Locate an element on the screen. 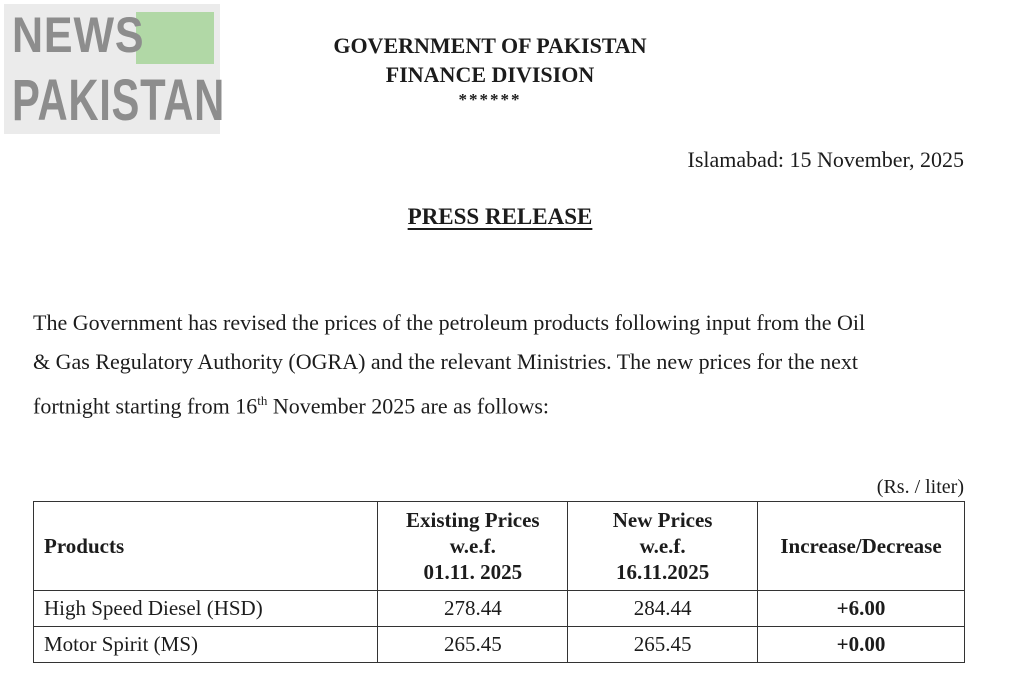 Image resolution: width=1024 pixels, height=681 pixels. logo-word-news: NEWS is located at coordinates (78, 35).